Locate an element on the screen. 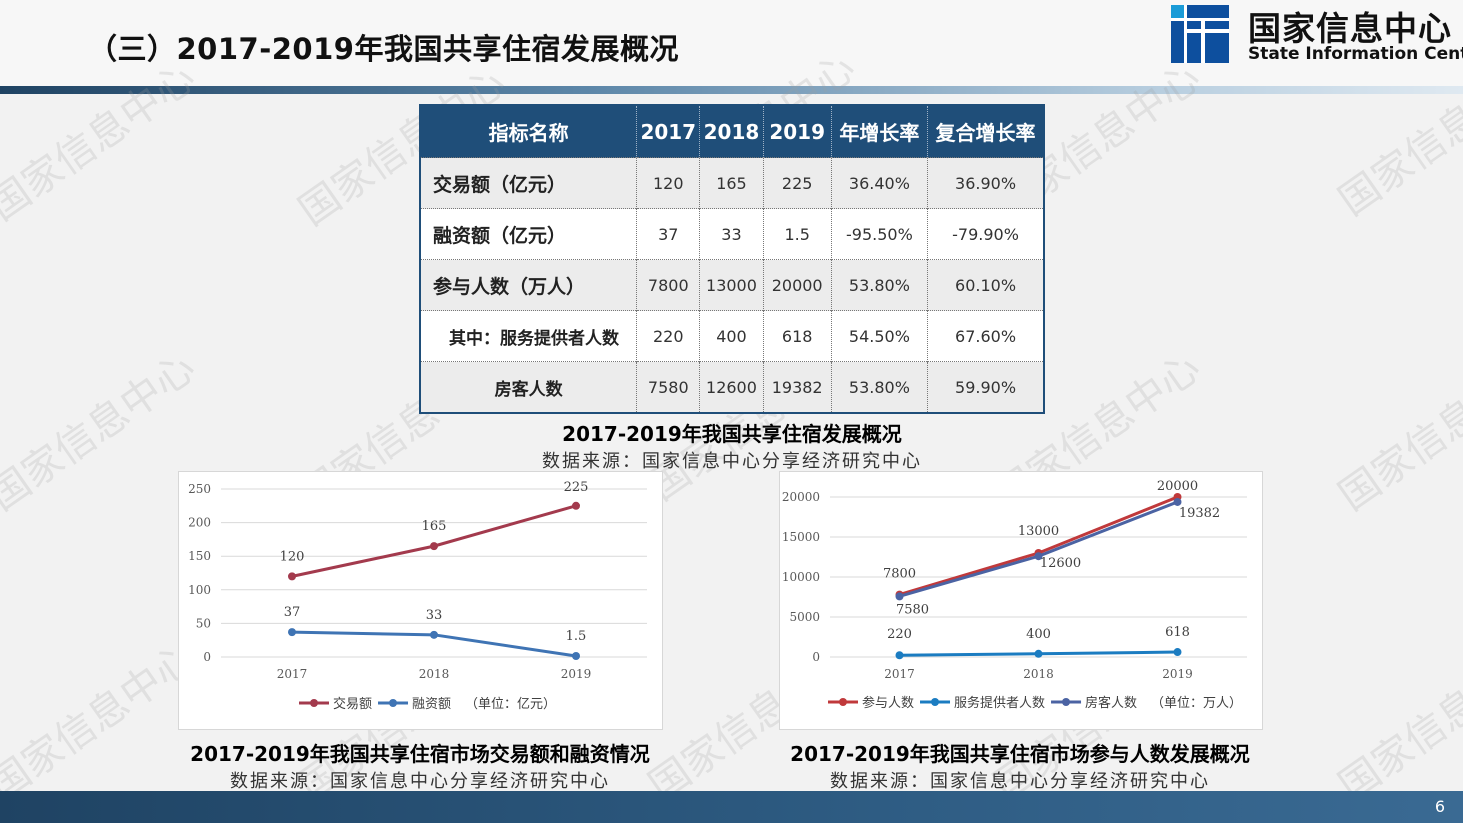  table-caption-block: 2017-2019年我国共享住宿发展概况 数据来源：国家信息中心分享经济研究中心 is located at coordinates (732, 445).